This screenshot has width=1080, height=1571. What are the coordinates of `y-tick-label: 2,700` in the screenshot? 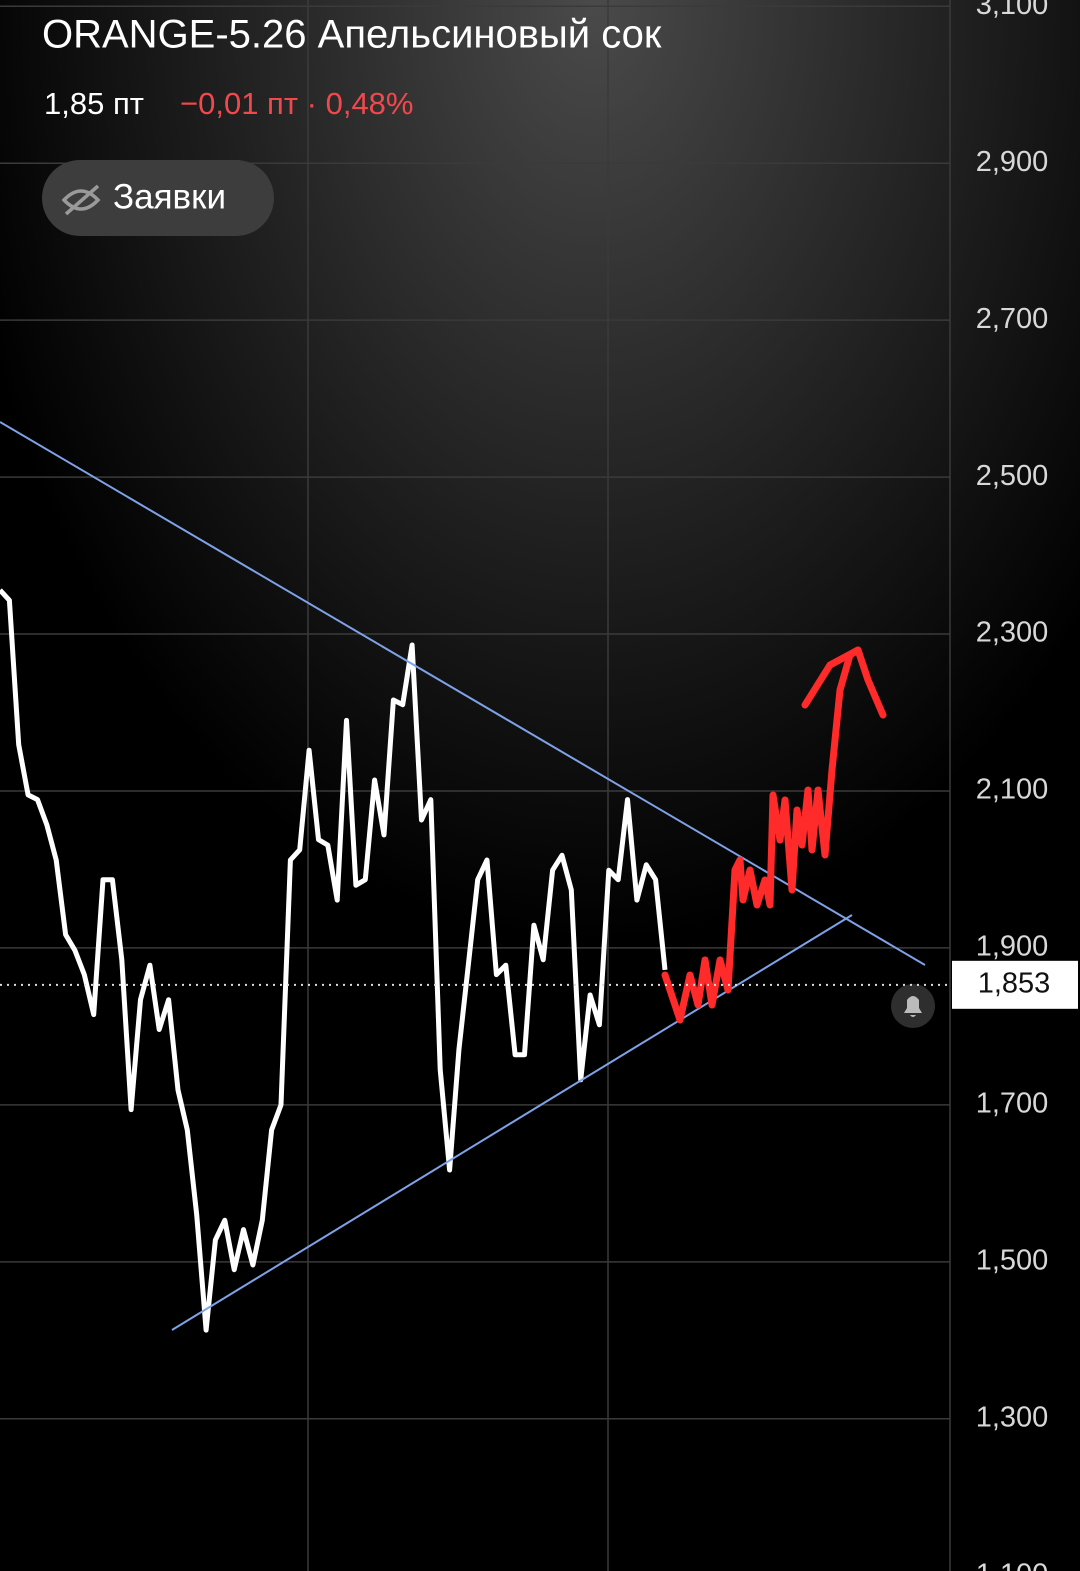 It's located at (1012, 319).